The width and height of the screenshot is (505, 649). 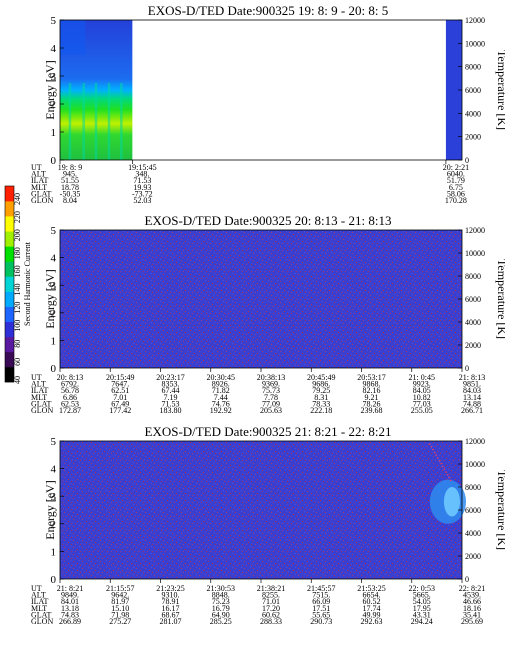 What do you see at coordinates (422, 377) in the screenshot?
I see `orbit-value: 21: 0:45` at bounding box center [422, 377].